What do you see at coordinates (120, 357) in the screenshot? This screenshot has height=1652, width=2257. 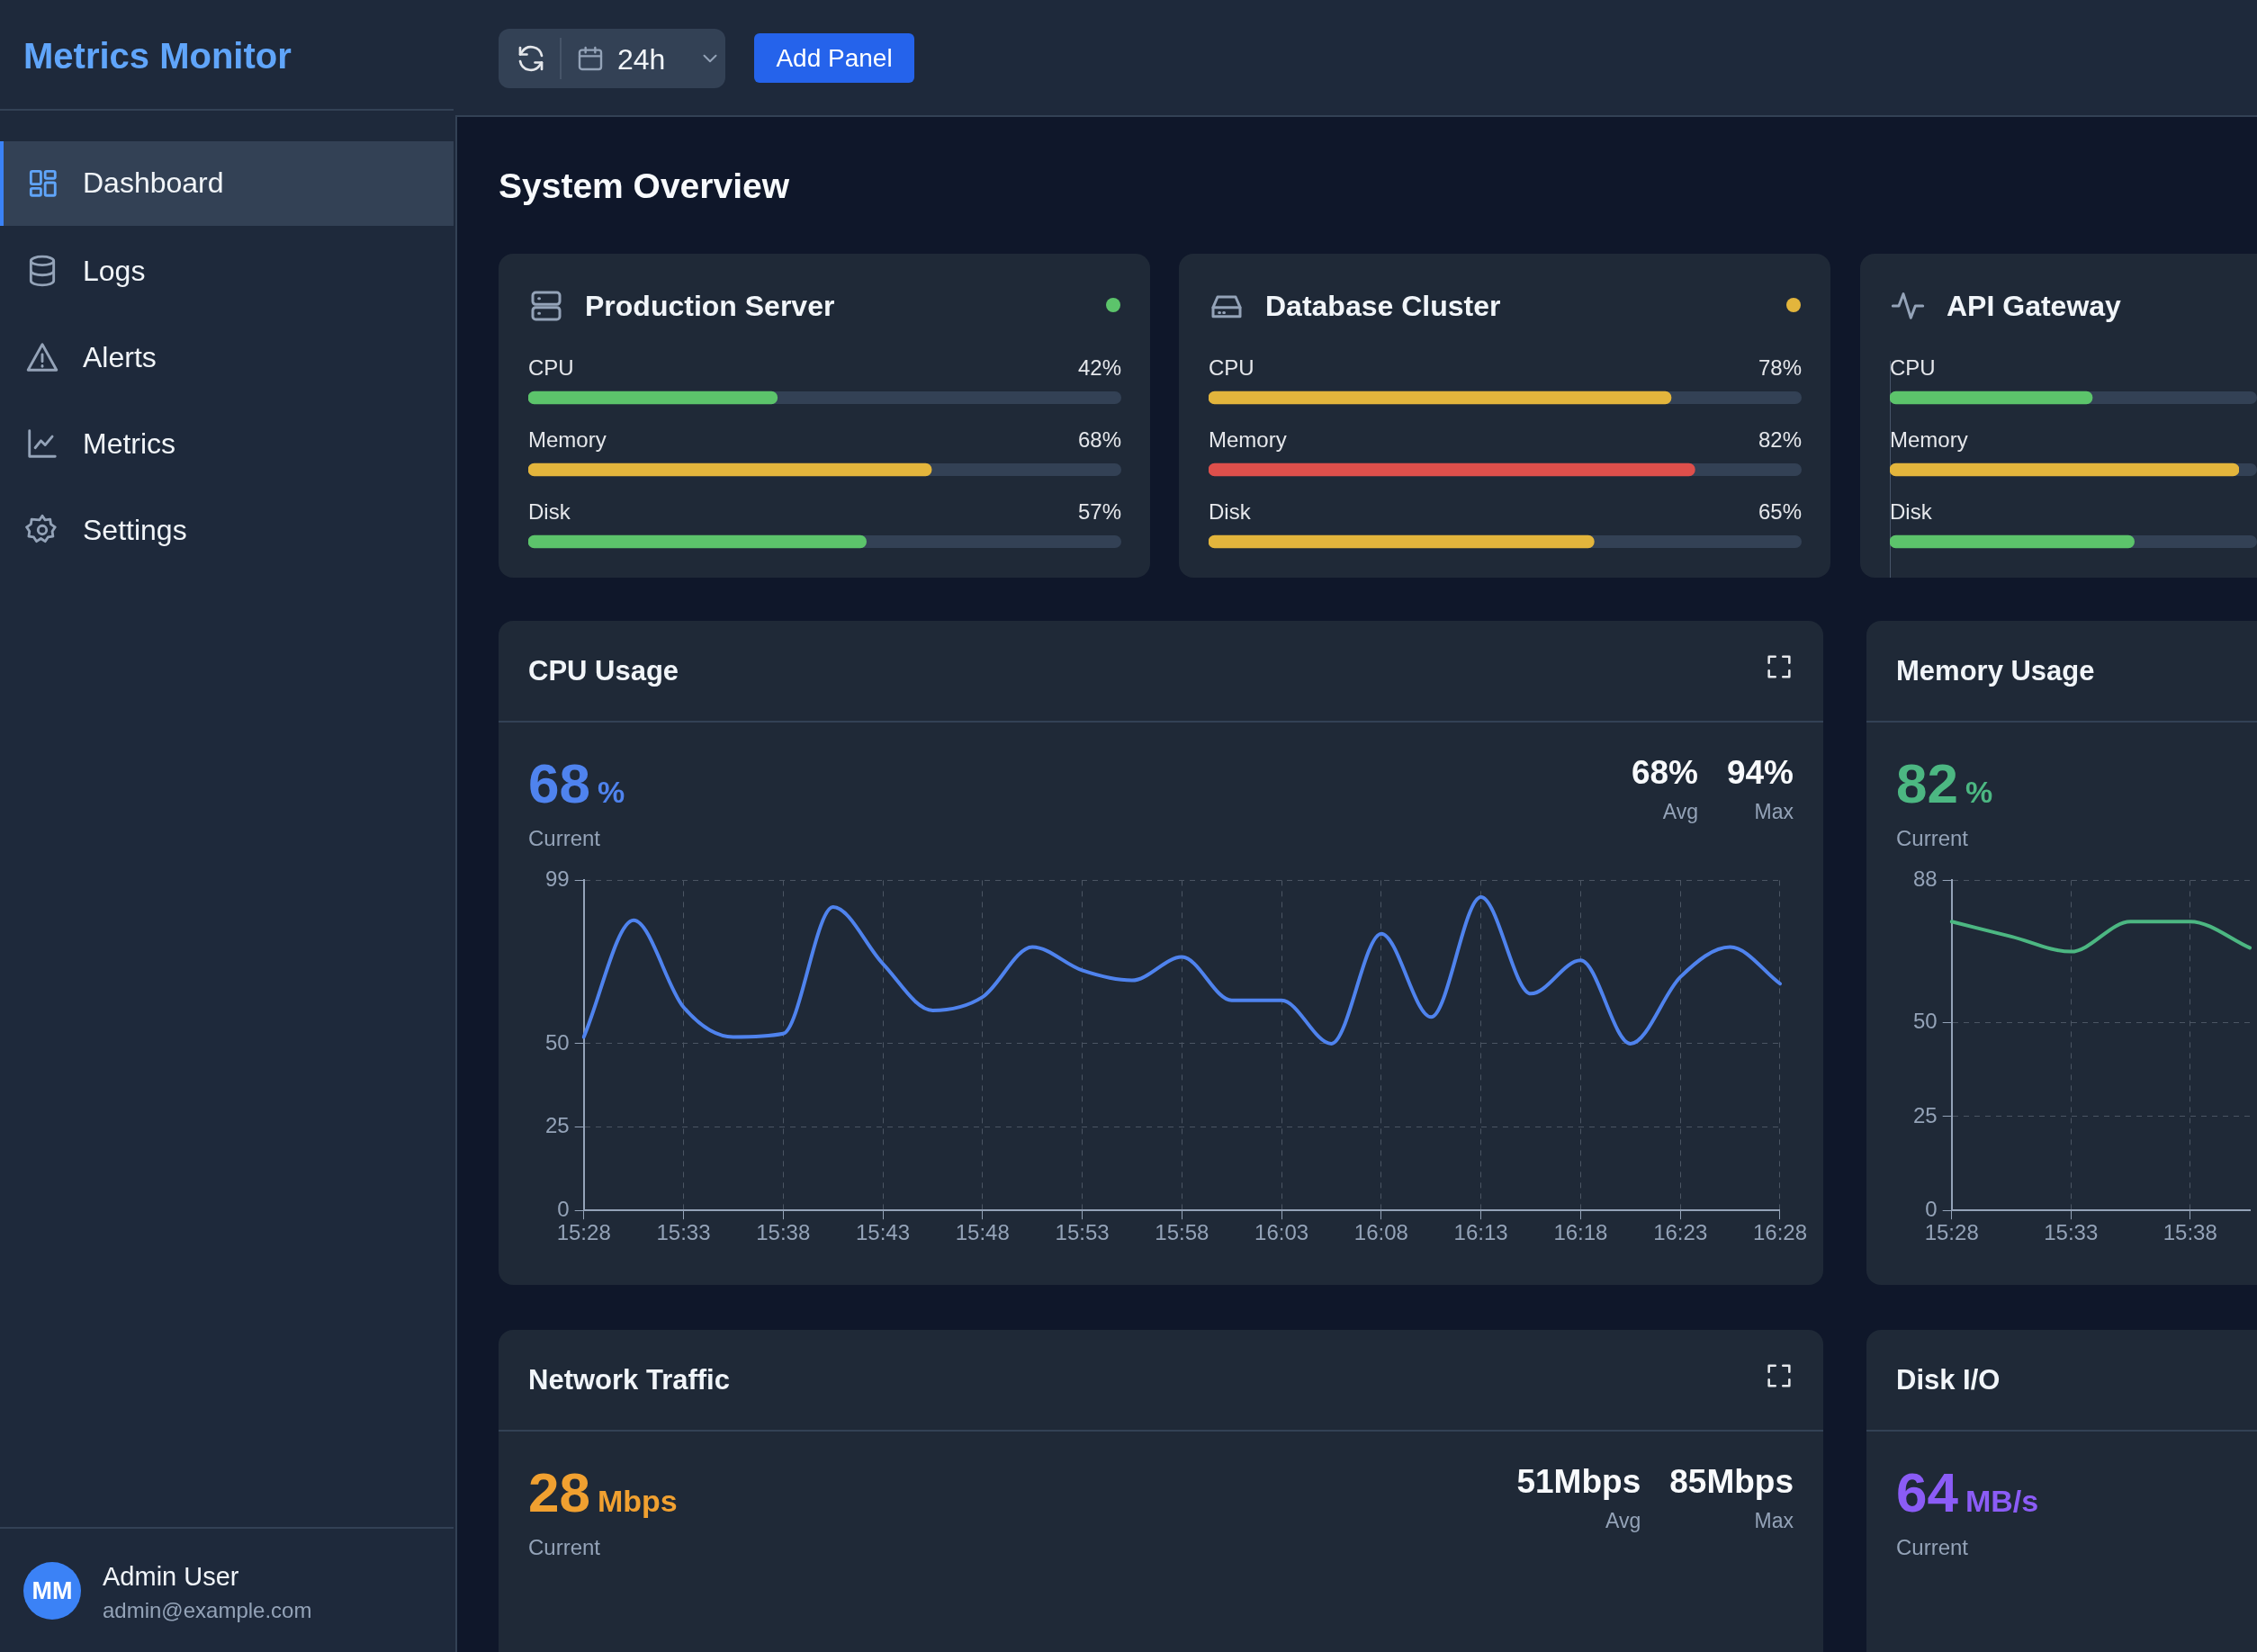 I see `text: Alerts` at bounding box center [120, 357].